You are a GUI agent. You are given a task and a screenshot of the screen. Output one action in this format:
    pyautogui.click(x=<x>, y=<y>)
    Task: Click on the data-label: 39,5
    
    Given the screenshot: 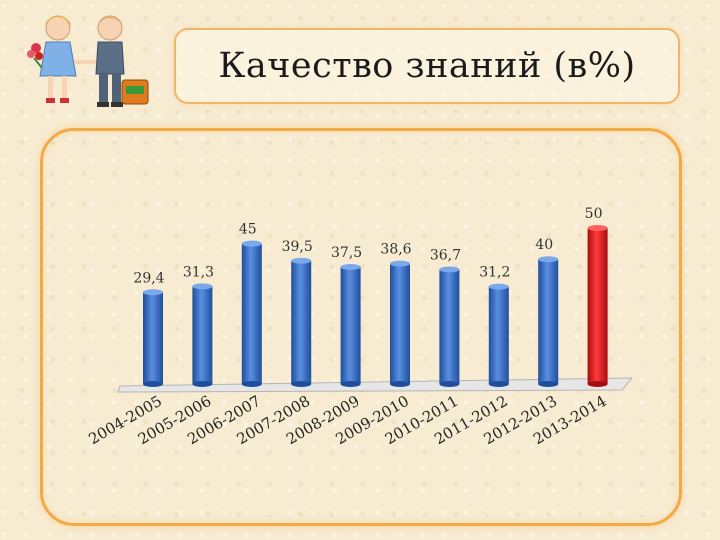 What is the action you would take?
    pyautogui.click(x=297, y=247)
    